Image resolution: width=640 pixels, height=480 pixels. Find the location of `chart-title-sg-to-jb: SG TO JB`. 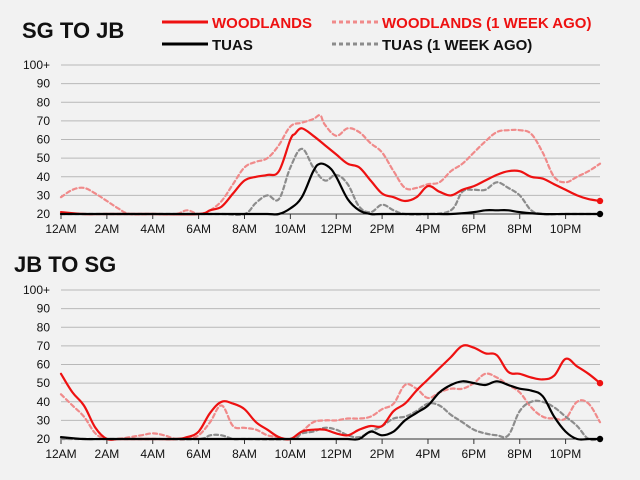

chart-title-sg-to-jb: SG TO JB is located at coordinates (73, 30).